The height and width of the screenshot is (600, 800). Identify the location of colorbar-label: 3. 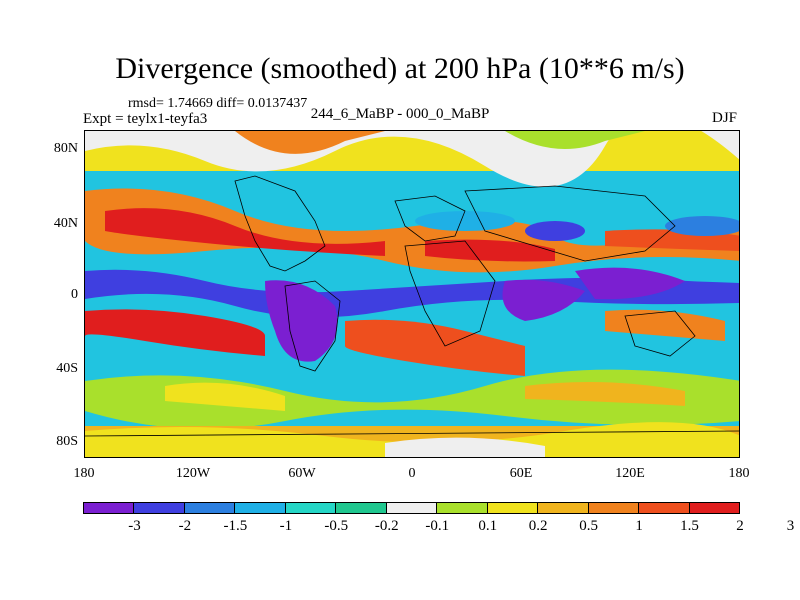
(790, 526).